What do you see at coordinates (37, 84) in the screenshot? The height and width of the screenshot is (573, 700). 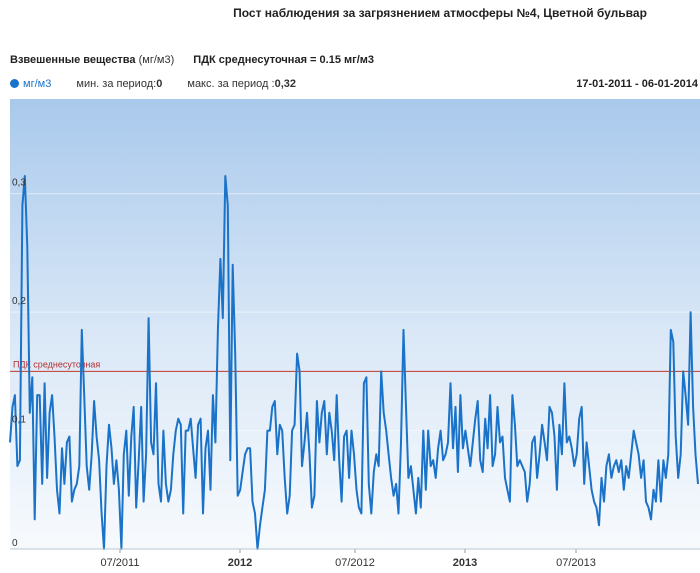 I see `legend-series-label: мг/м3` at bounding box center [37, 84].